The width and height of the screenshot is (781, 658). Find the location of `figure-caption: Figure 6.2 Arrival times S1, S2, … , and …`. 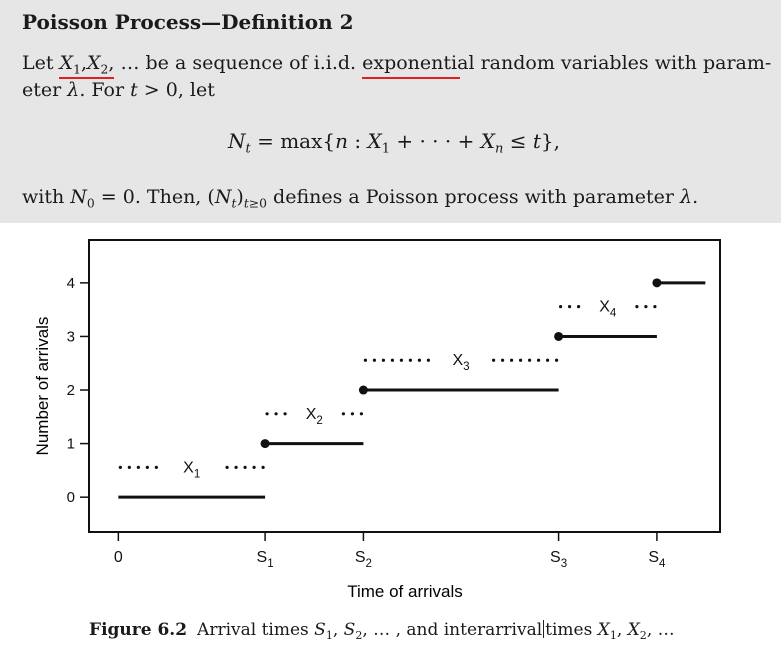

figure-caption: Figure 6.2 Arrival times S1, S2, … , and … is located at coordinates (382, 631).